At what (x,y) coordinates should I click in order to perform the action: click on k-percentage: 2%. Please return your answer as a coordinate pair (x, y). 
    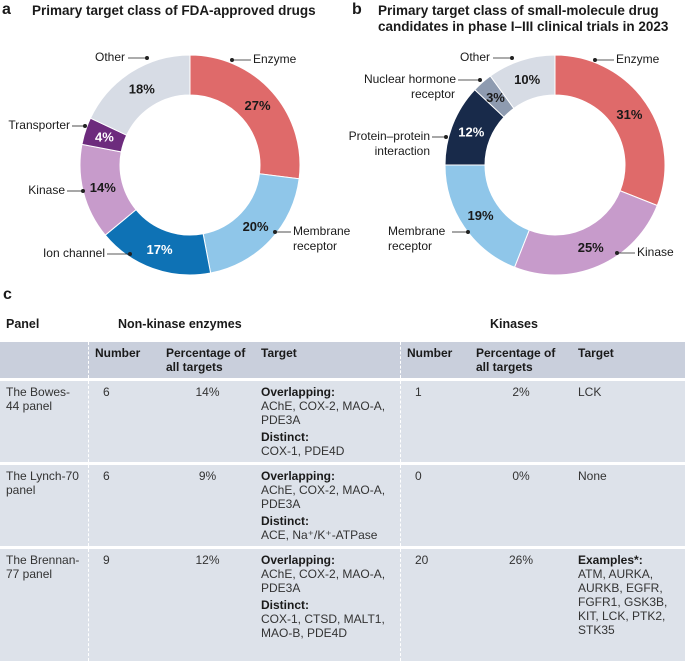
    Looking at the image, I should click on (521, 421).